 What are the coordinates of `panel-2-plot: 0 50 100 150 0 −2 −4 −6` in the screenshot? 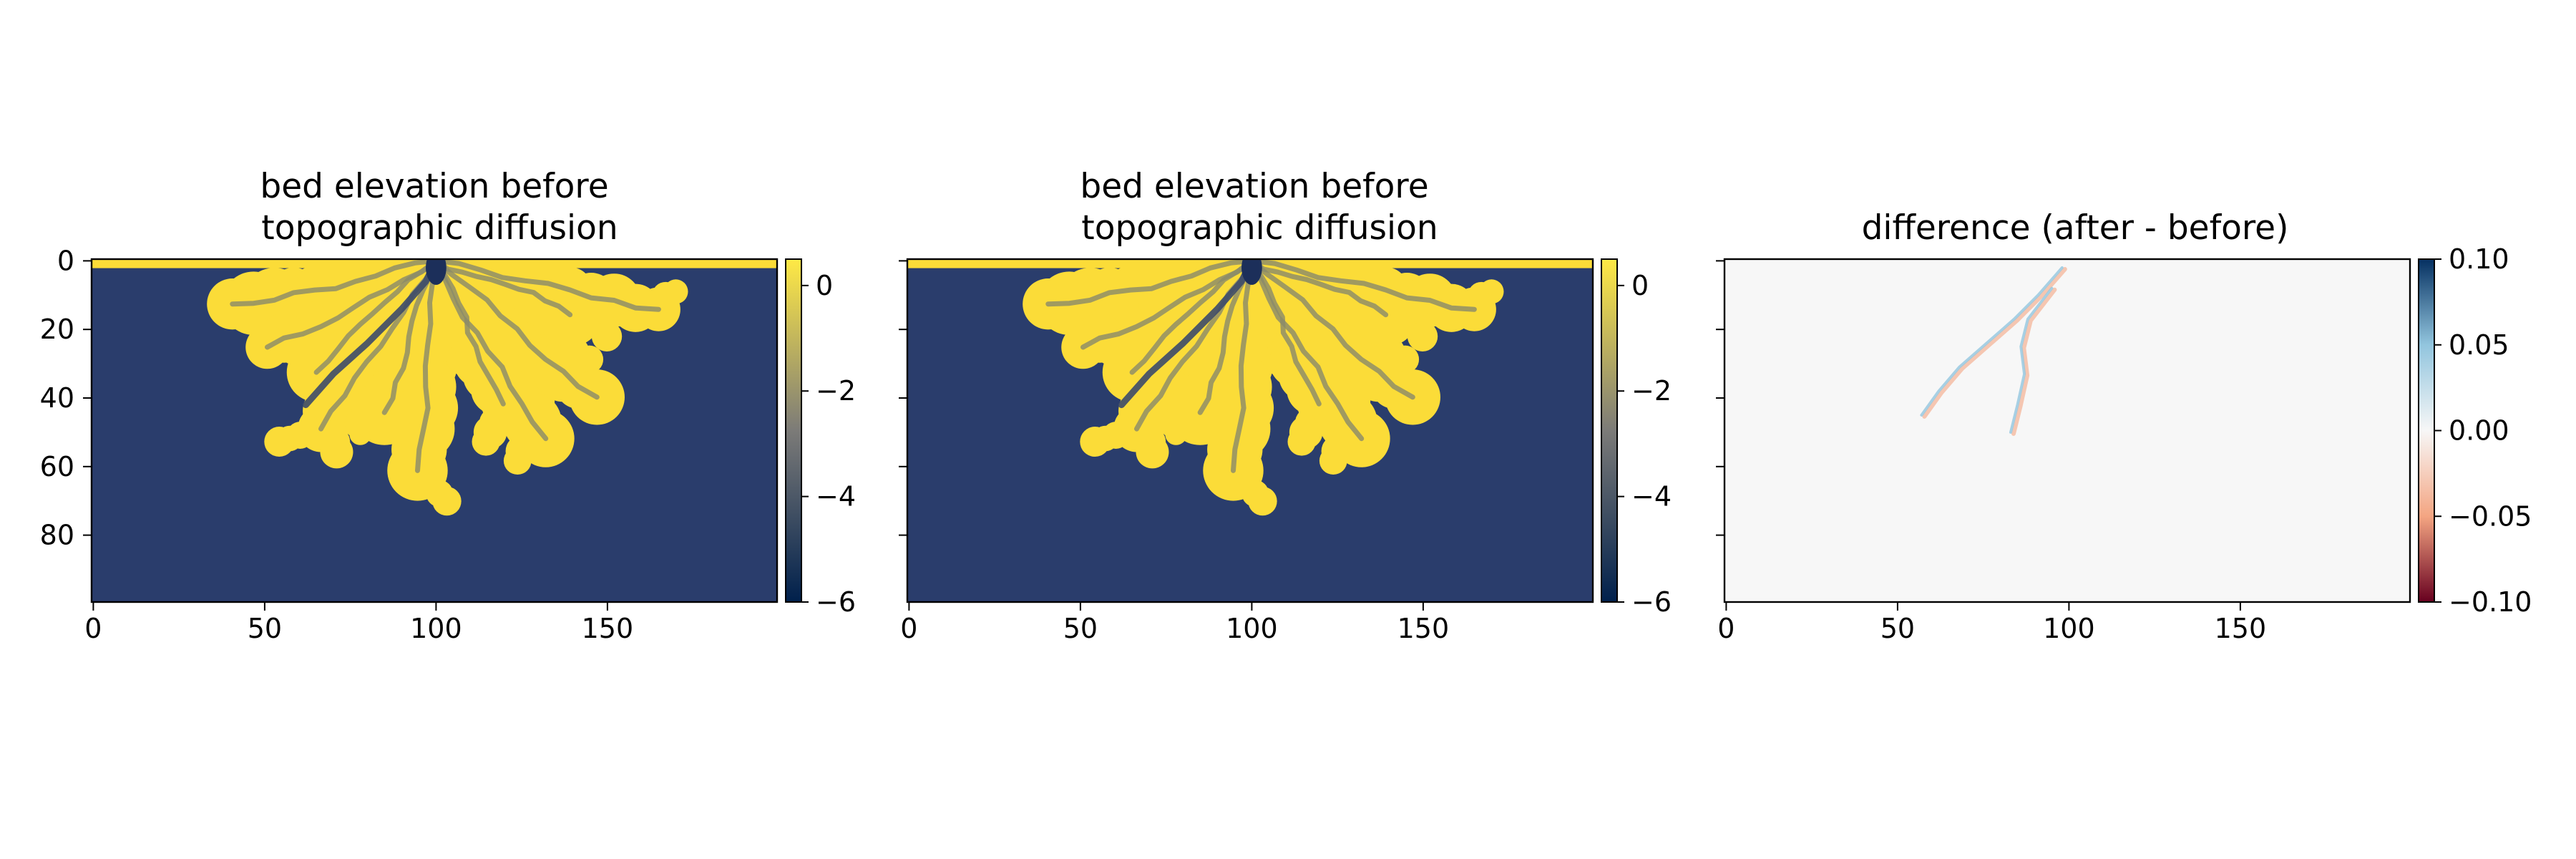 It's located at (1285, 451).